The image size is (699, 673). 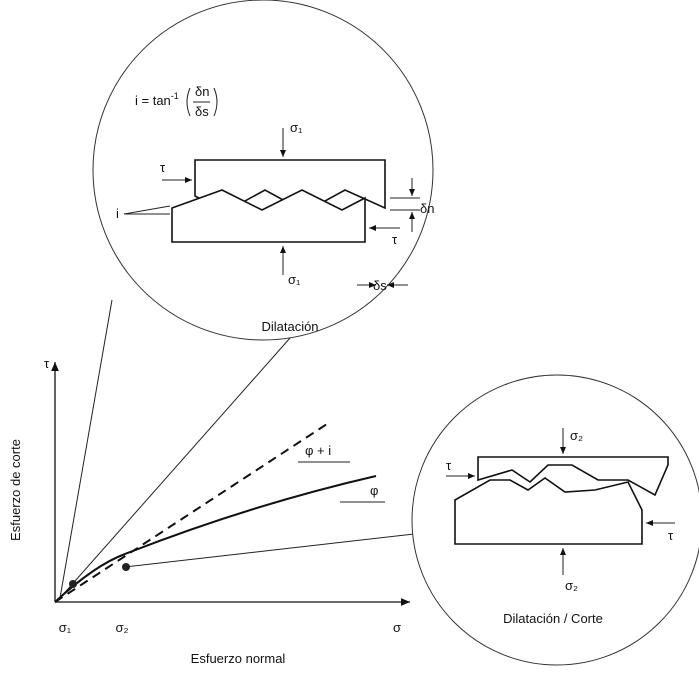 I want to click on upper-block, so click(x=573, y=476).